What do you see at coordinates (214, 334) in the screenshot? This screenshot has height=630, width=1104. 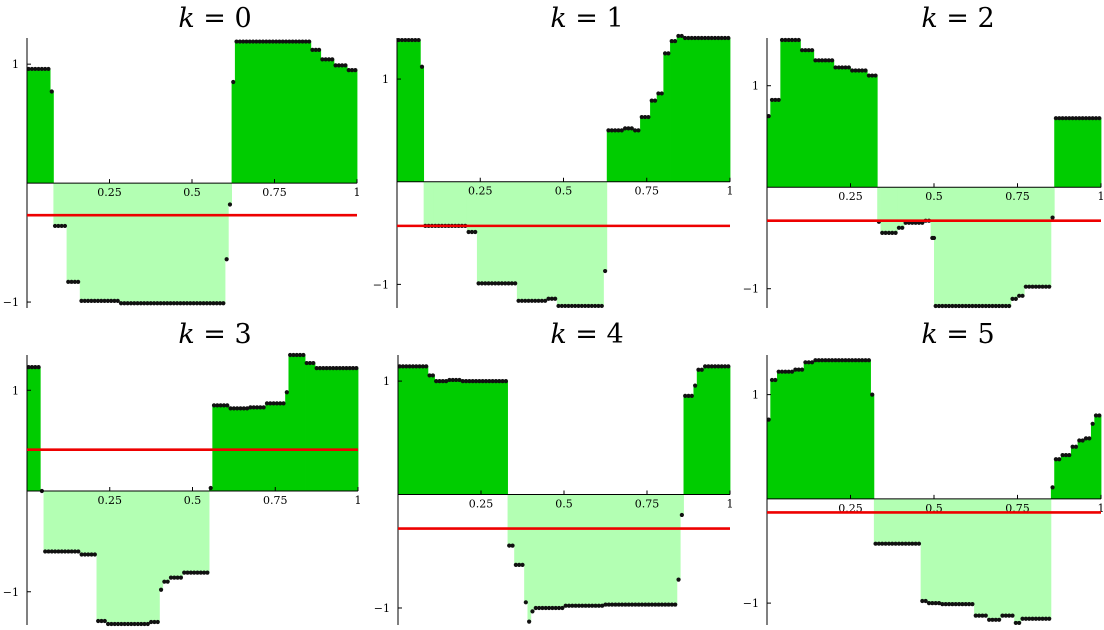 I see `panel-title: k = 3` at bounding box center [214, 334].